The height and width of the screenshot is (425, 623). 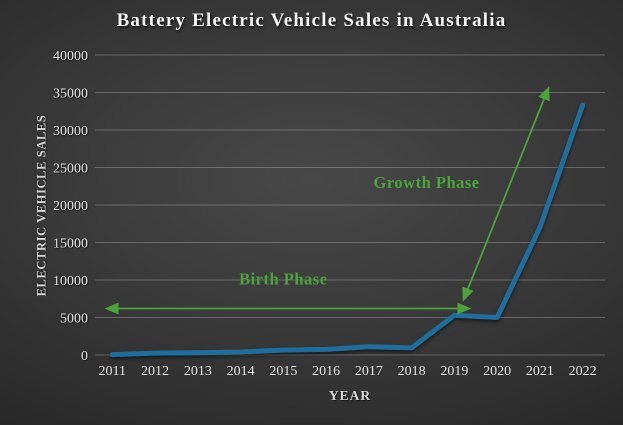 I want to click on y-tick-label: 0, so click(x=84, y=356).